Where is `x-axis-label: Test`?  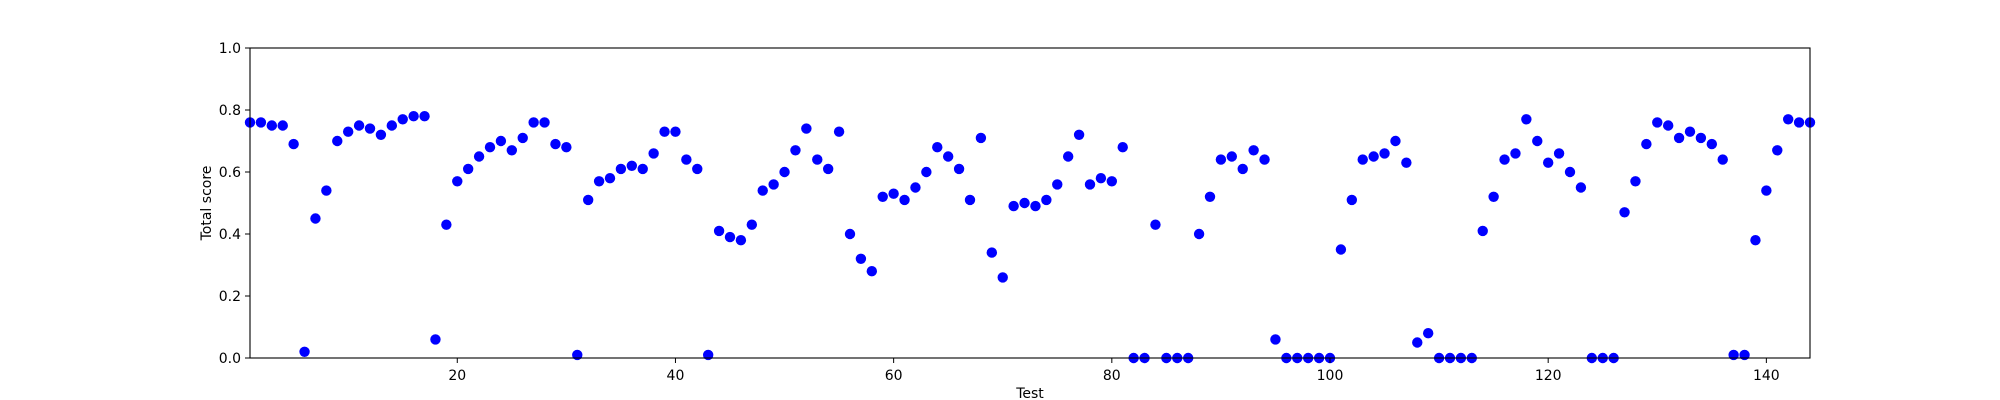
x-axis-label: Test is located at coordinates (1029, 393).